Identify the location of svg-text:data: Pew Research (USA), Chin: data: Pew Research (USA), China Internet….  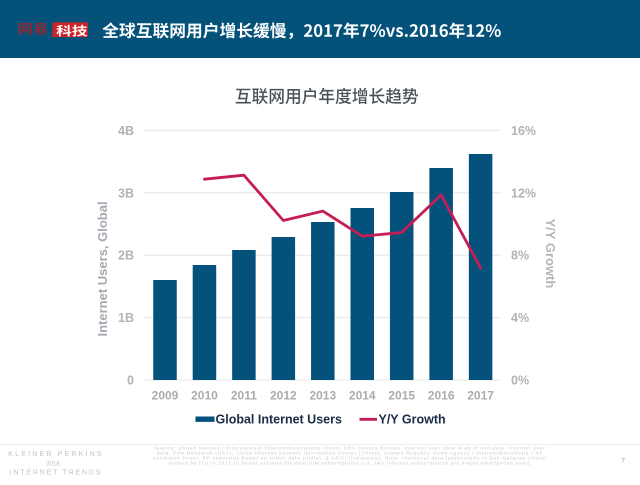
(350, 454).